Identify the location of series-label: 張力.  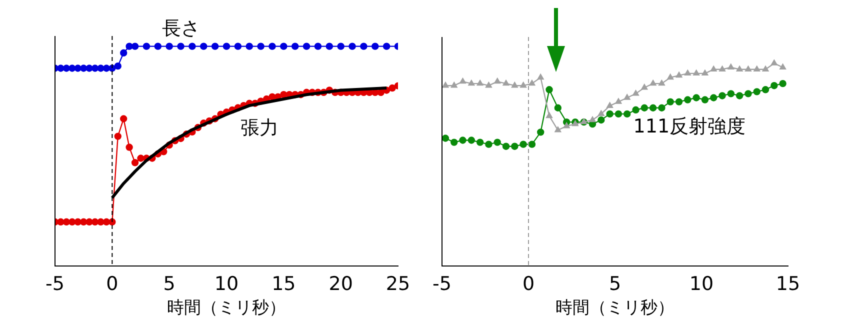
(259, 128).